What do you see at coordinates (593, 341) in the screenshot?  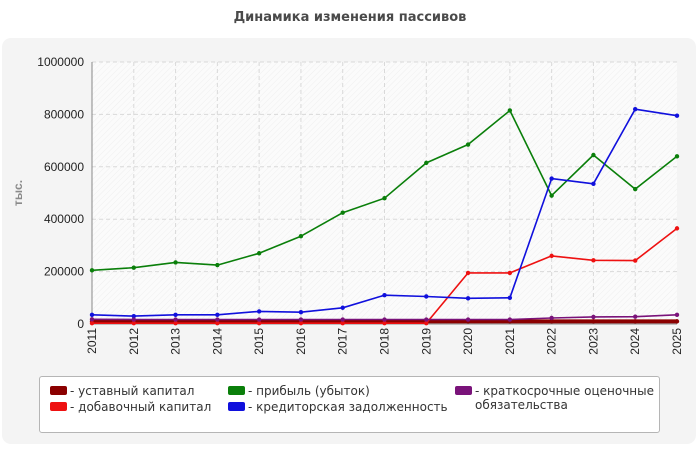 I see `x-tick-label: 2023` at bounding box center [593, 341].